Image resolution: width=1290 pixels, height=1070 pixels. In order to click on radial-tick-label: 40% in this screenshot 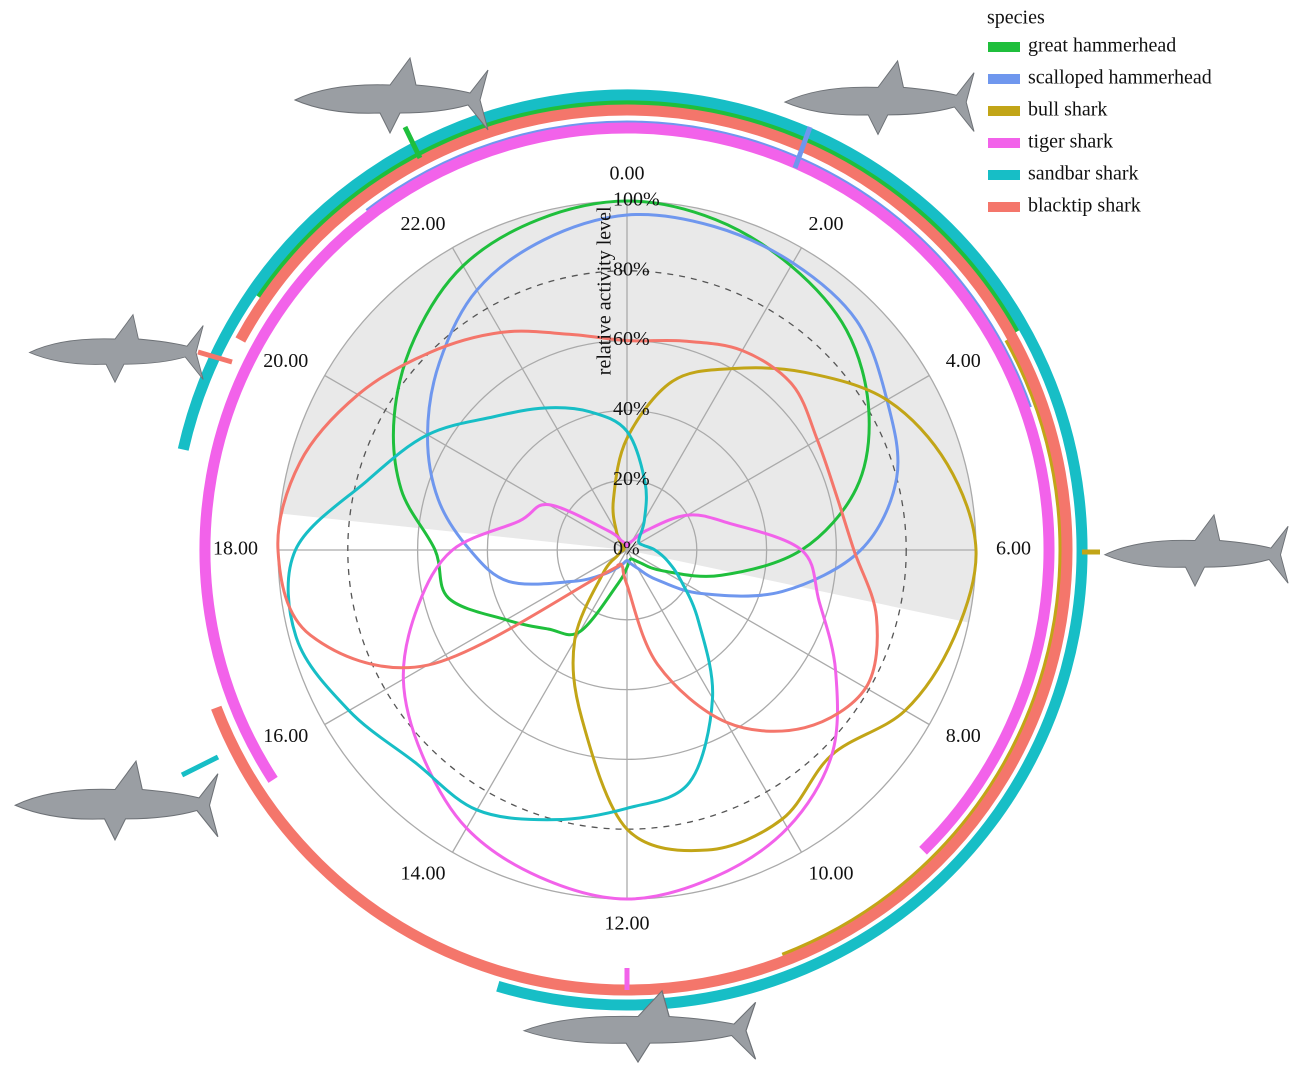, I will do `click(631, 409)`.